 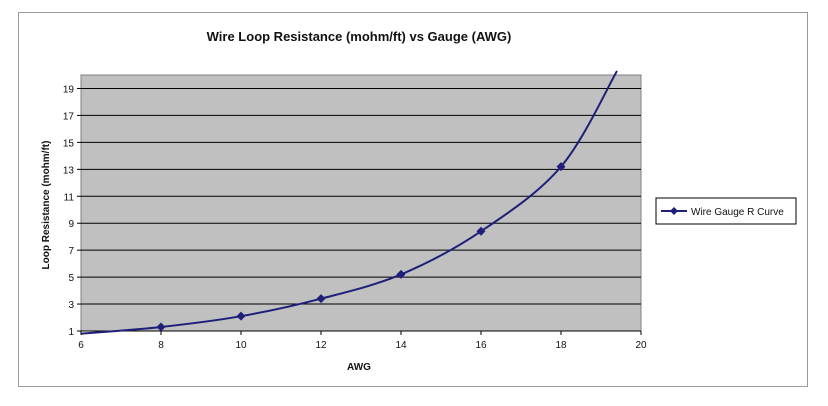 I want to click on y-tick-label: 15, so click(x=69, y=143).